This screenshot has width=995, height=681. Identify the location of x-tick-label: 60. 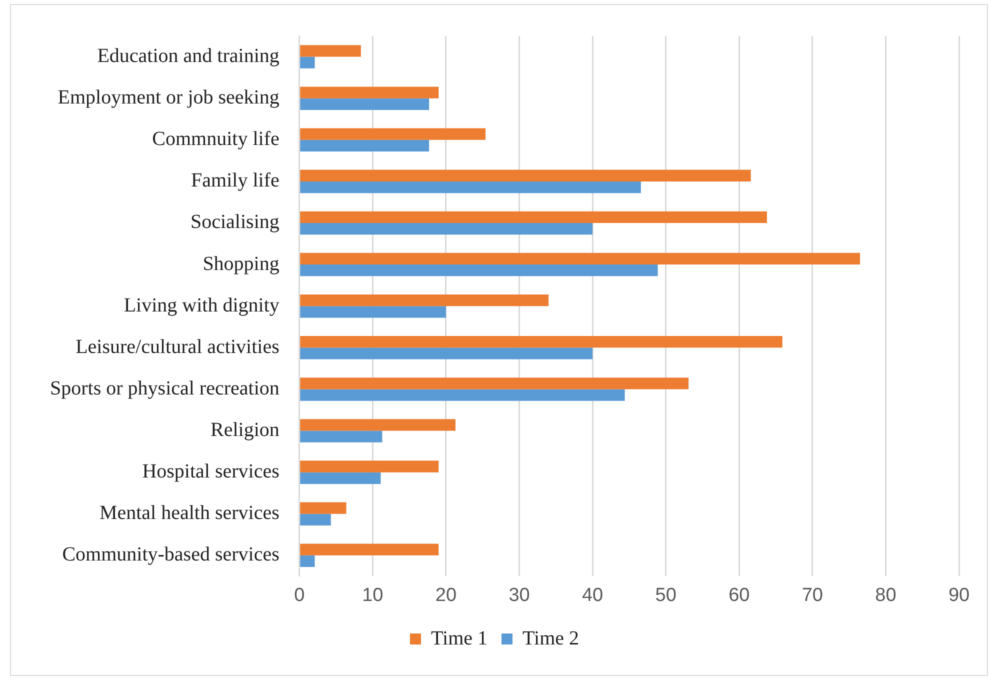
(739, 595).